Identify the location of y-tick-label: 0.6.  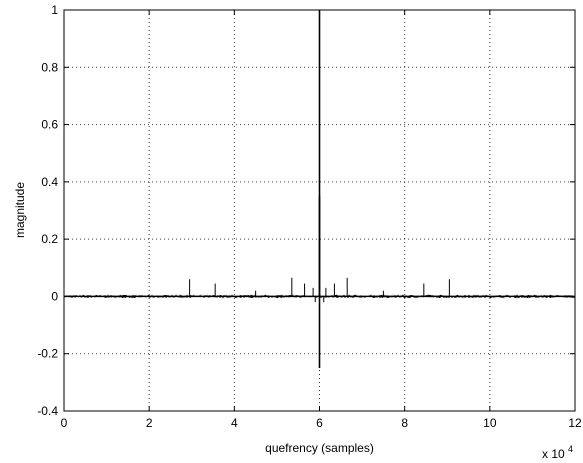
(49, 125).